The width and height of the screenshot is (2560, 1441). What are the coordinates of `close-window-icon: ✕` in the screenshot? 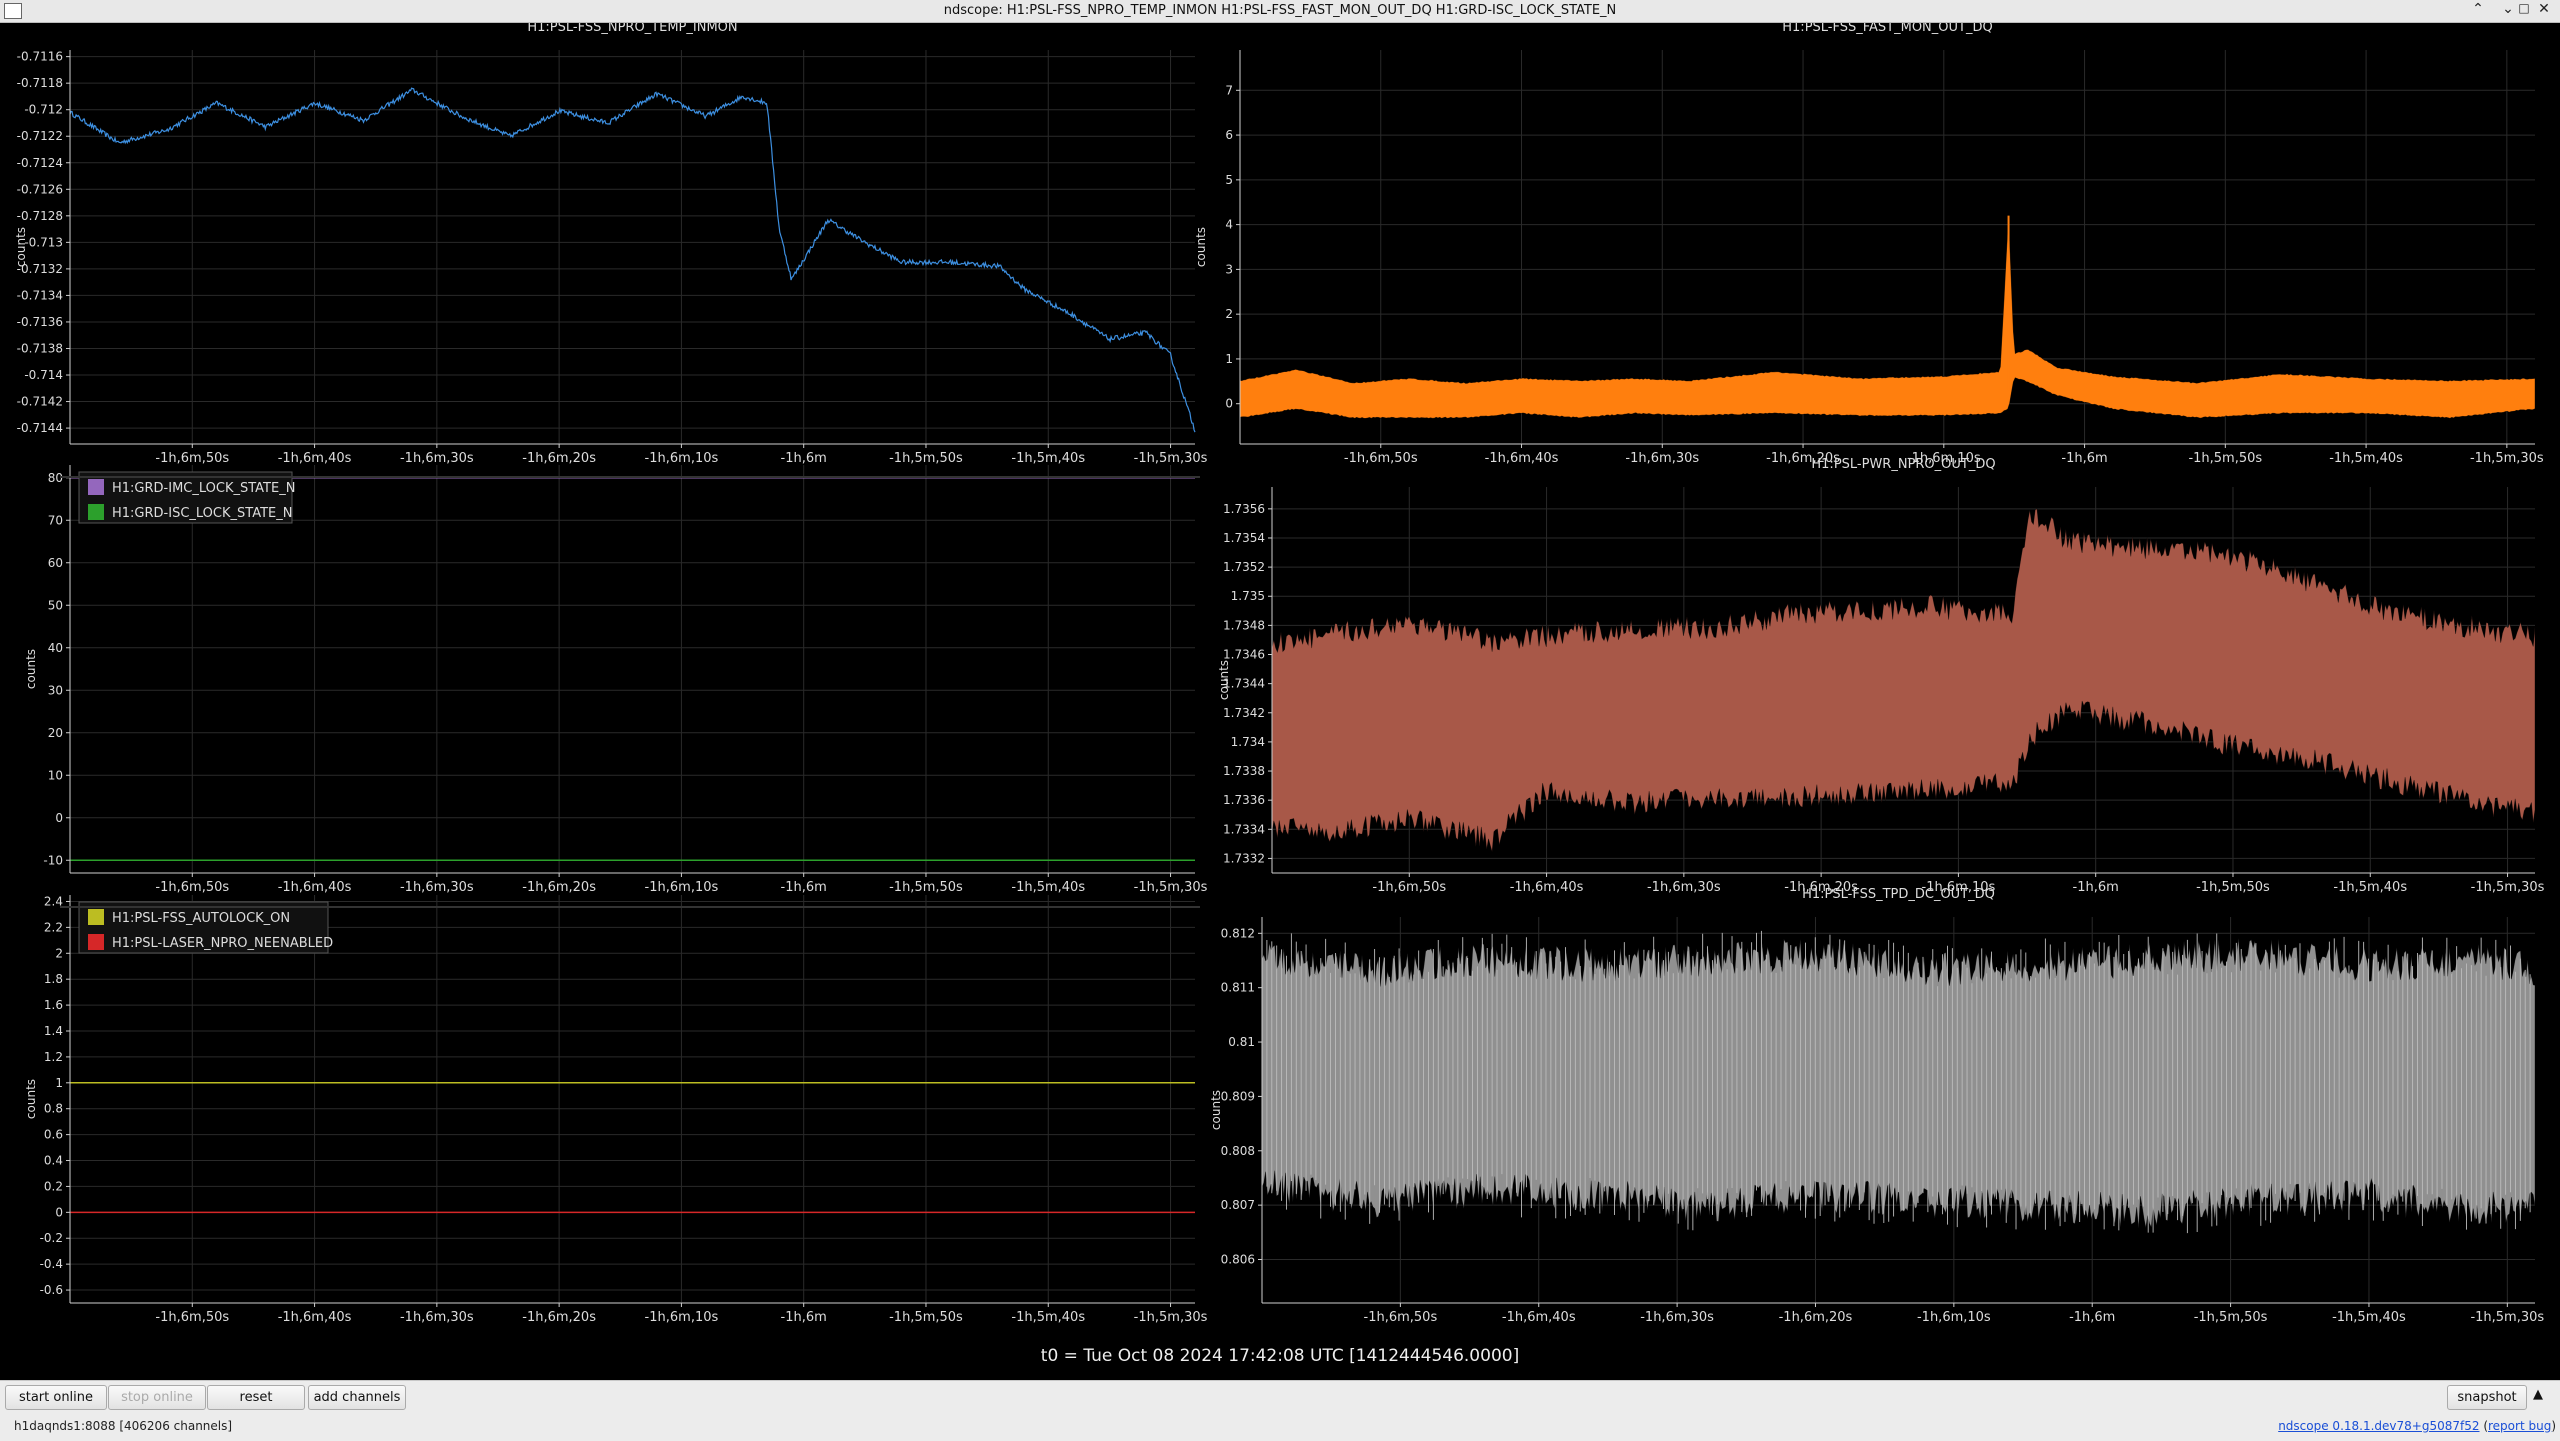 It's located at (2544, 9).